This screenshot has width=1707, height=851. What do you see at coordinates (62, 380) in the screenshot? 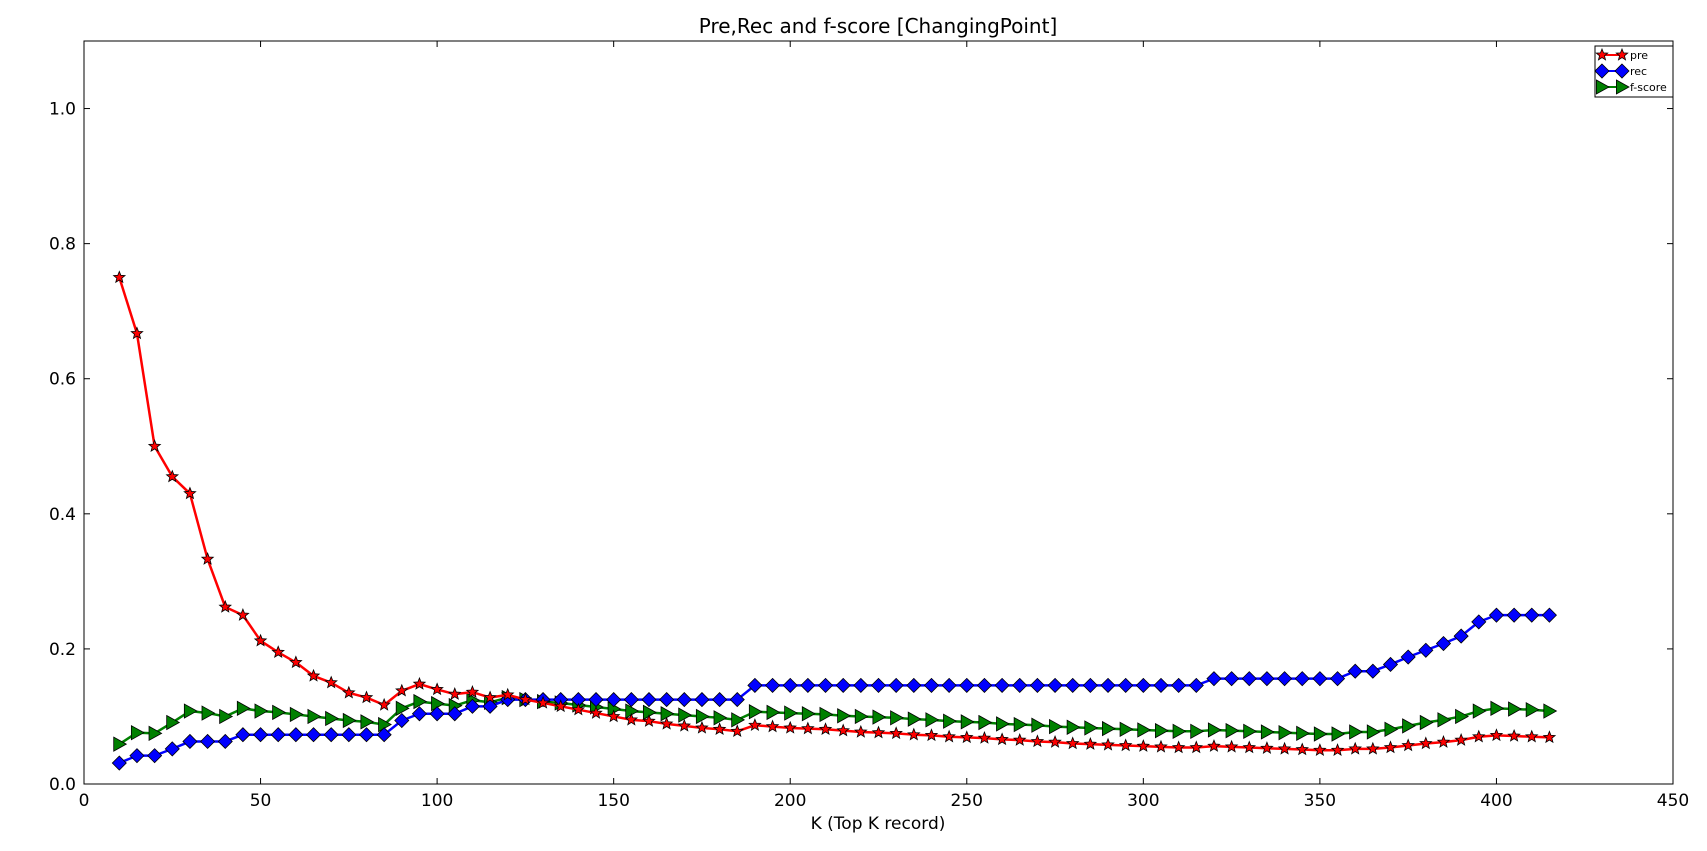
I see `y-tick-label: 0.6` at bounding box center [62, 380].